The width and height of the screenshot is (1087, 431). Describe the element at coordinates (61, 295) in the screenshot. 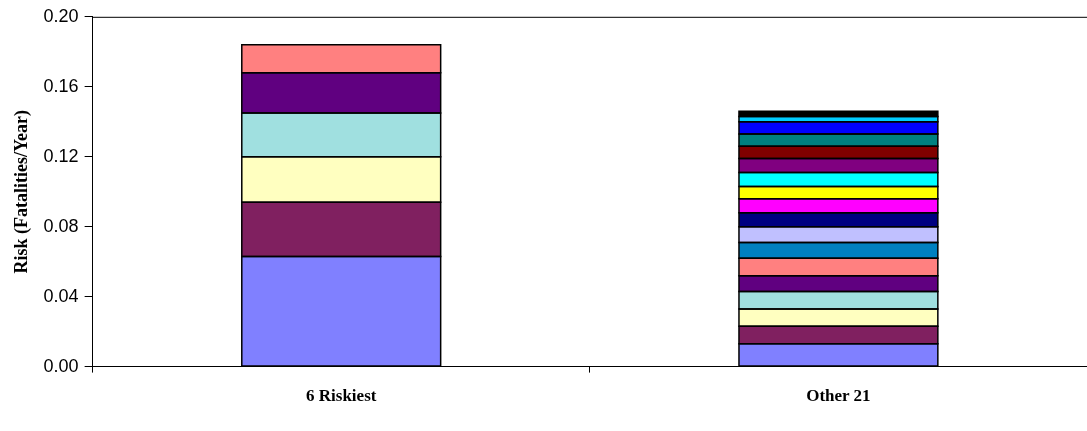

I see `y-tick-label: 0.04` at that location.